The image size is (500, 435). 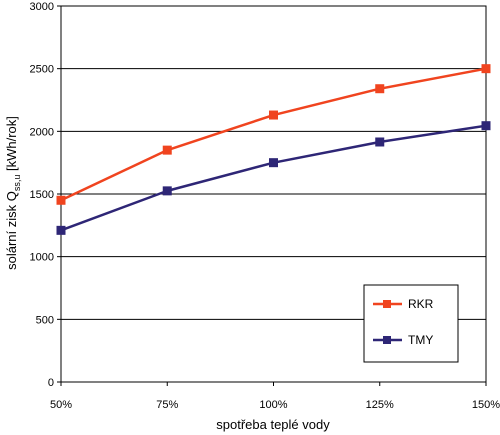 I want to click on x-tick-label: 100%, so click(x=273, y=405).